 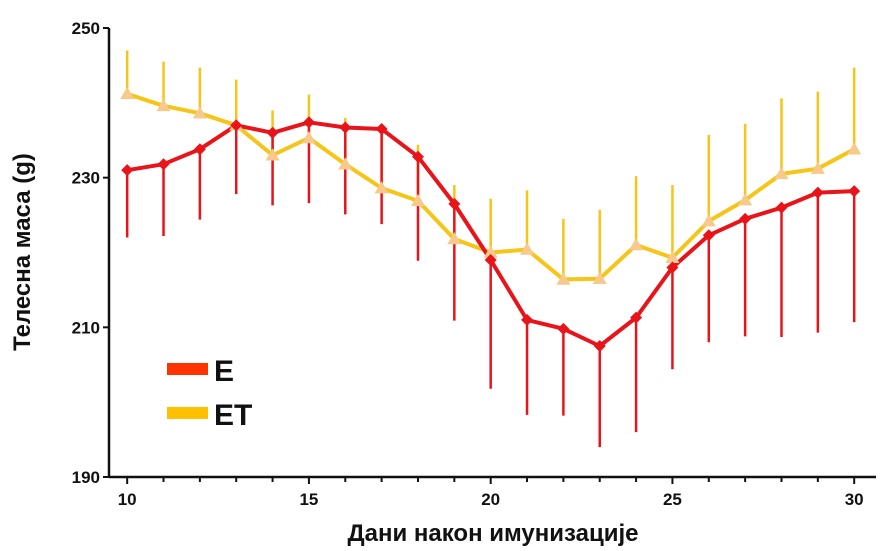 What do you see at coordinates (86, 327) in the screenshot?
I see `y-tick-label: 210` at bounding box center [86, 327].